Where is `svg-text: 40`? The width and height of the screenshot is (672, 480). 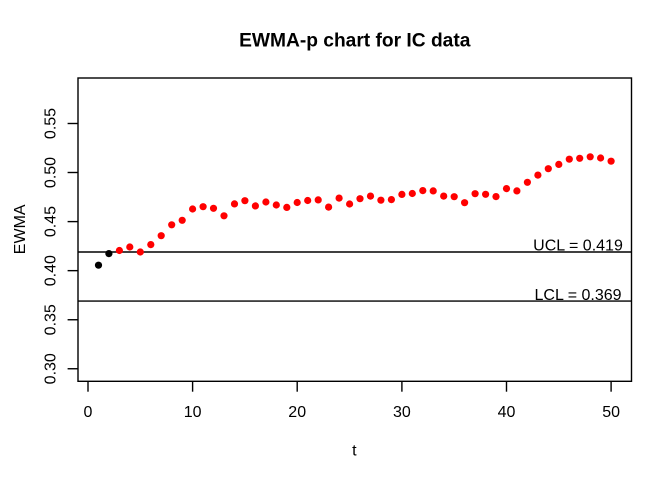
svg-text: 40 is located at coordinates (507, 412).